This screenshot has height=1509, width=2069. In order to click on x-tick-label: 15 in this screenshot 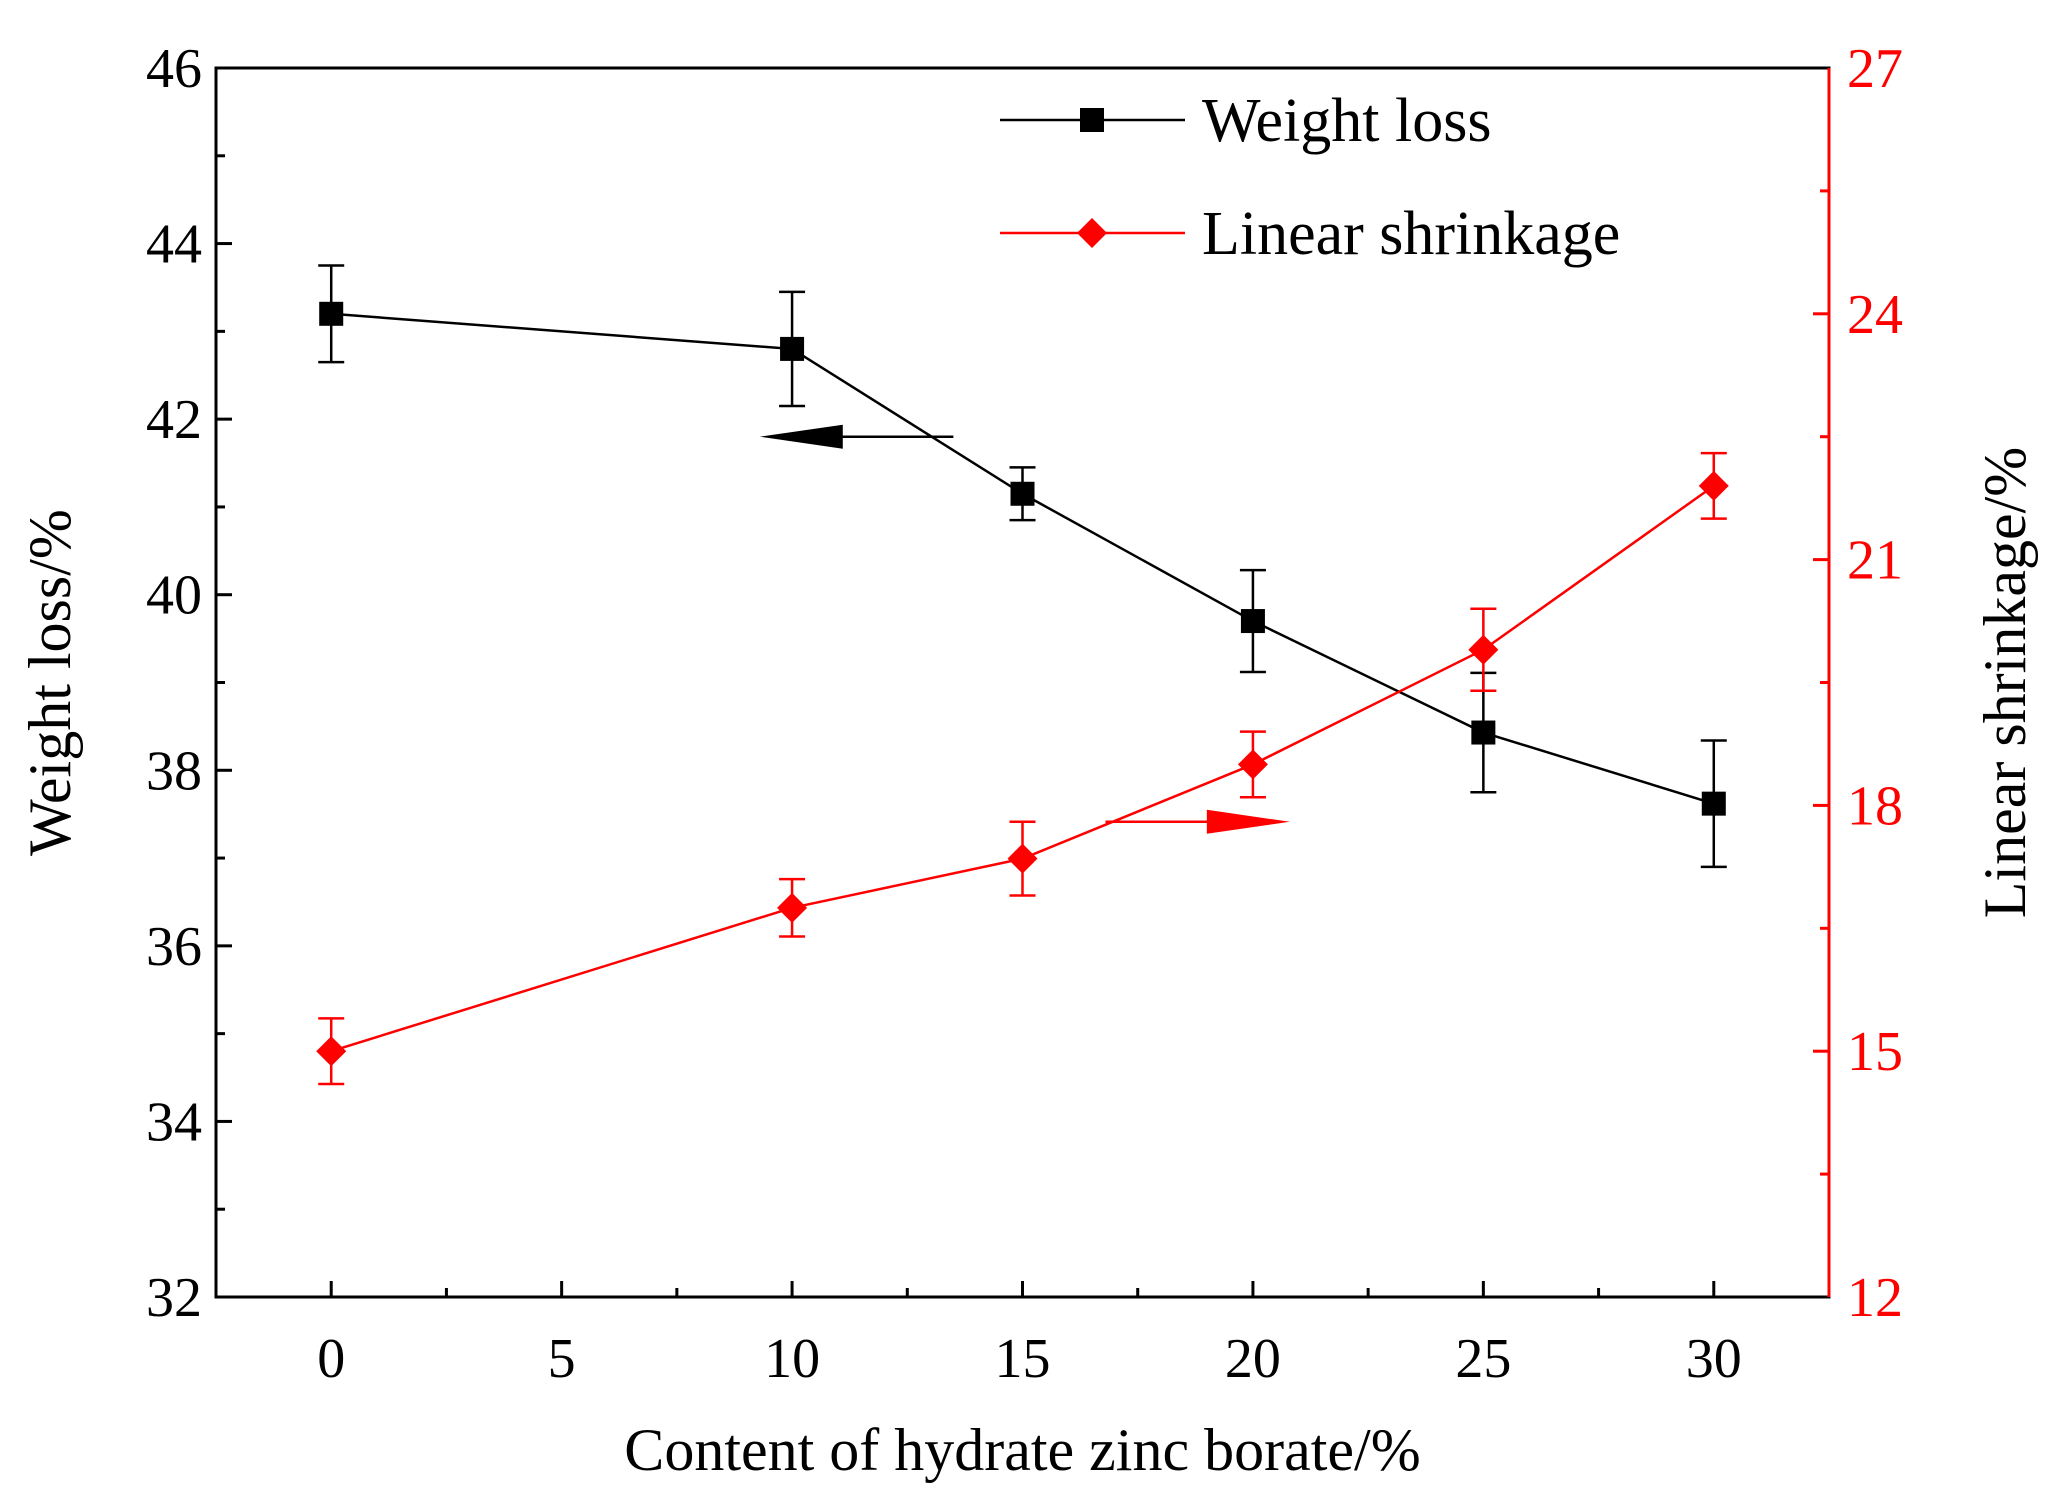, I will do `click(1023, 1359)`.